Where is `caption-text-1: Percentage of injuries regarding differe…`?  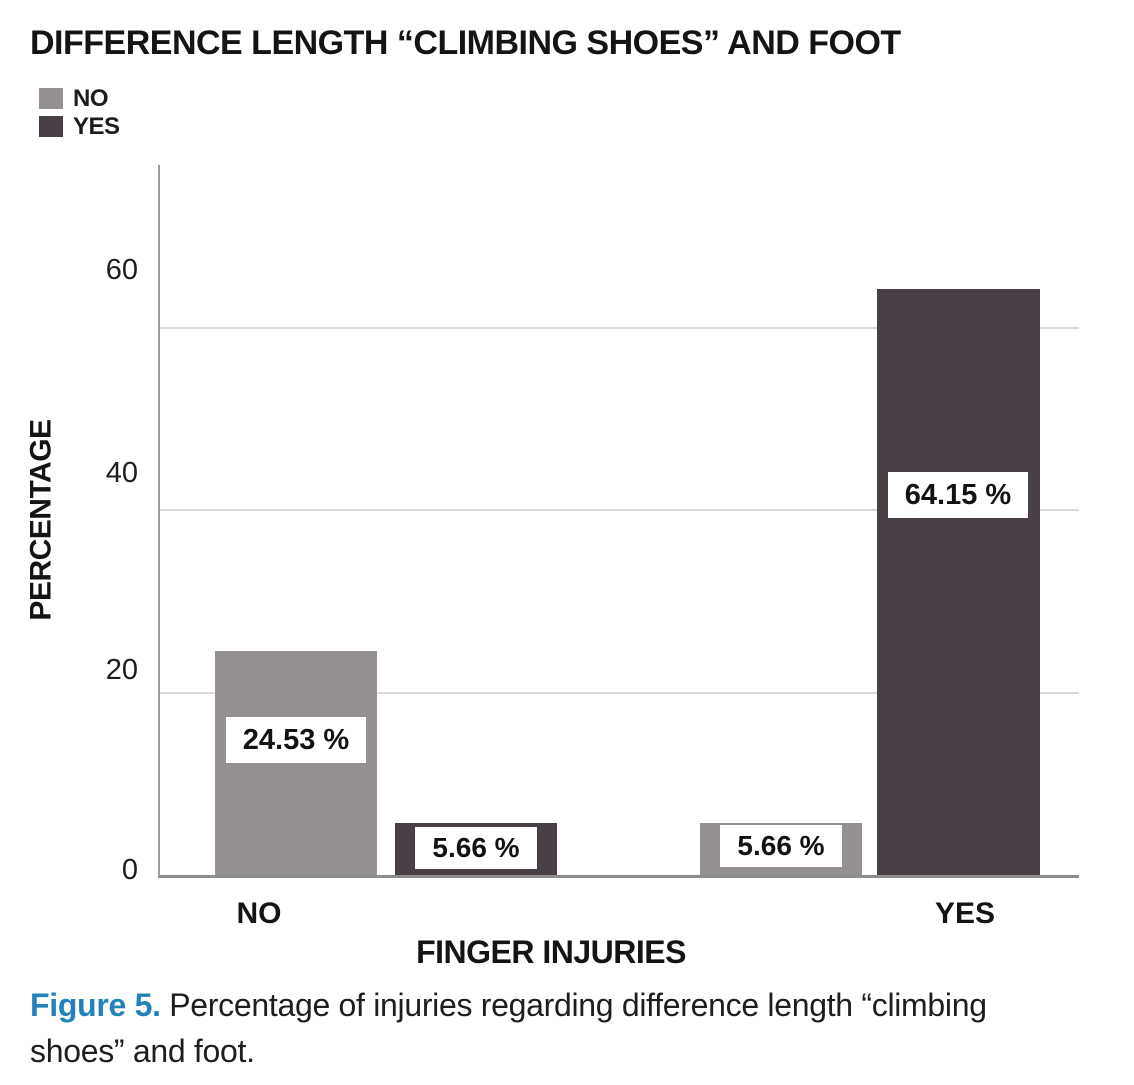
caption-text-1: Percentage of injuries regarding differe… is located at coordinates (573, 1005).